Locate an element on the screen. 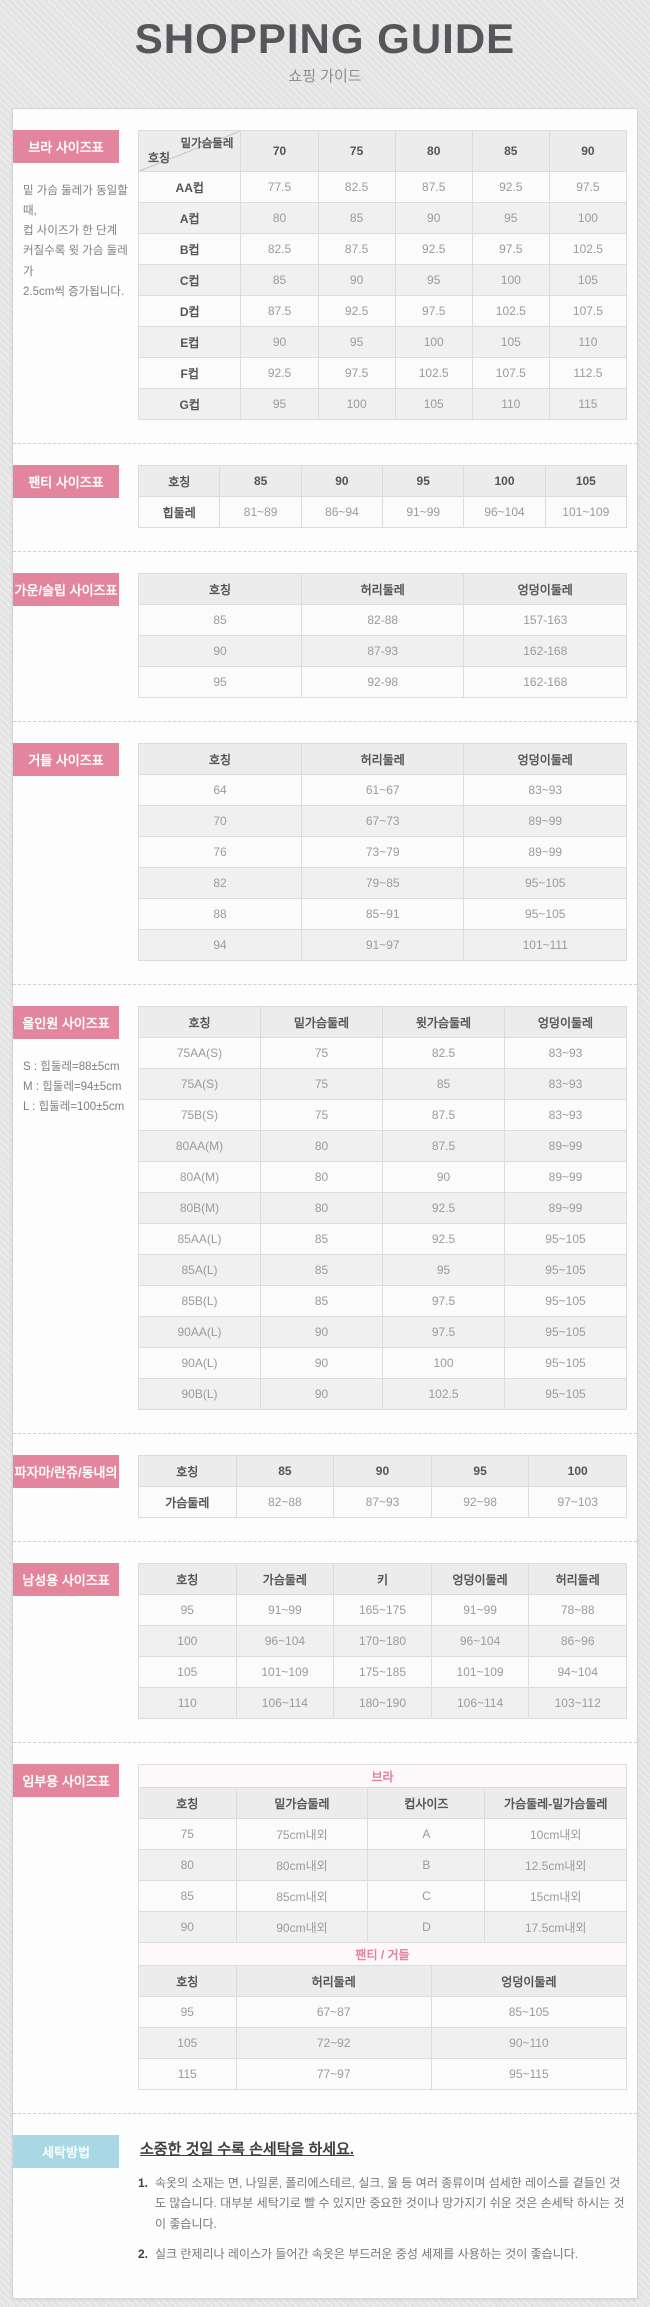  table-banner: 팬티 / 거들 is located at coordinates (382, 1954).